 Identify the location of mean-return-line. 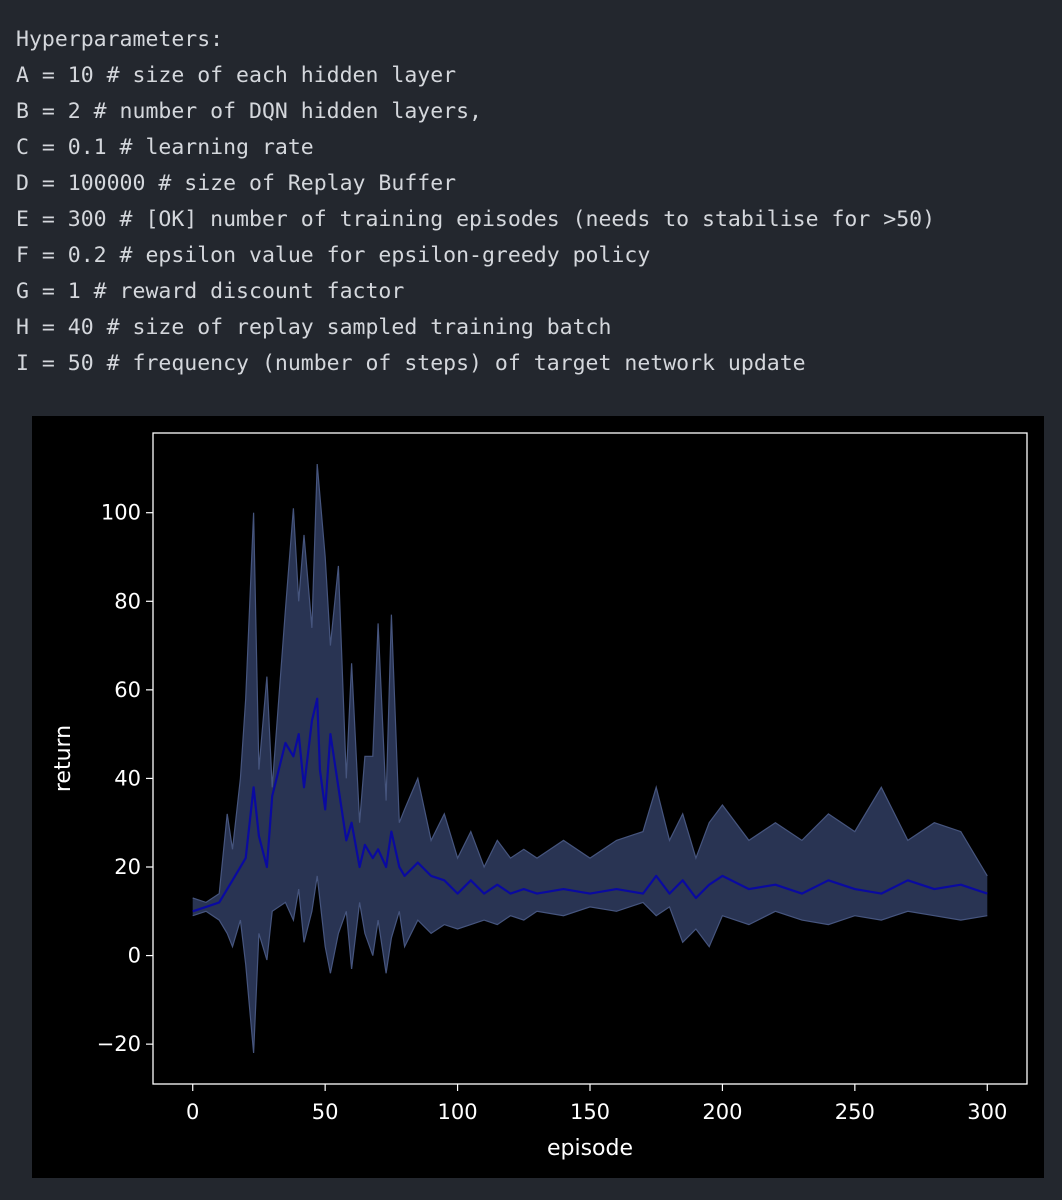
(590, 805).